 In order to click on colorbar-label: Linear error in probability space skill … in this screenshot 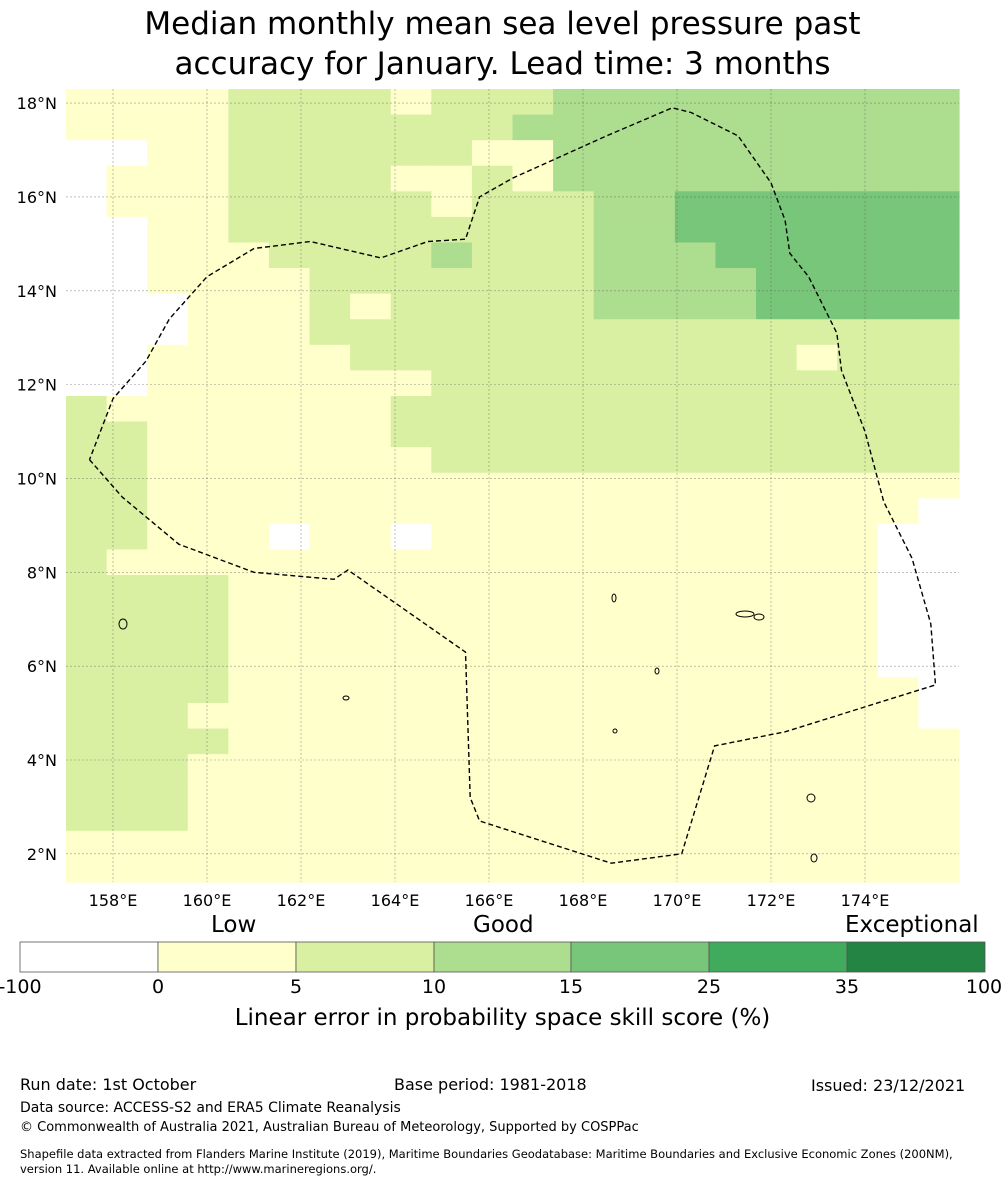, I will do `click(502, 1018)`.